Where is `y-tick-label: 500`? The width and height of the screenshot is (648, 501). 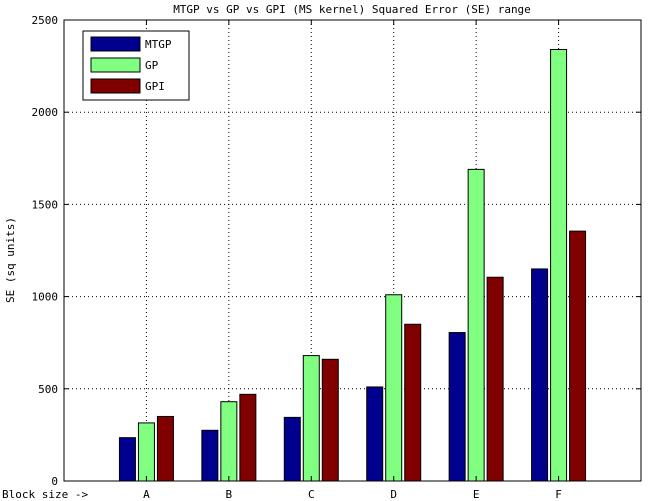
y-tick-label: 500 is located at coordinates (48, 389).